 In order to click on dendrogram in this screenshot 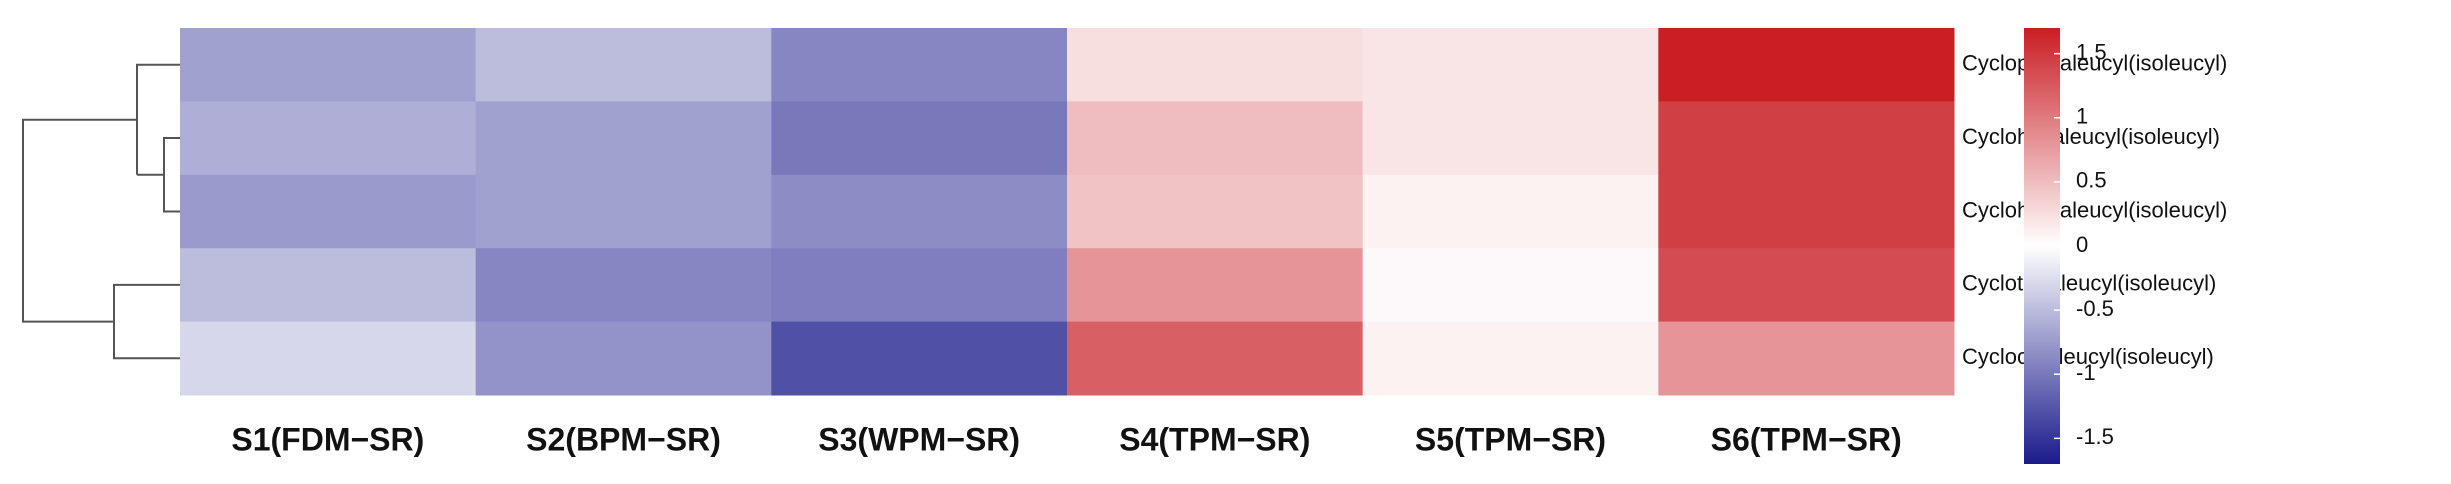, I will do `click(101, 211)`.